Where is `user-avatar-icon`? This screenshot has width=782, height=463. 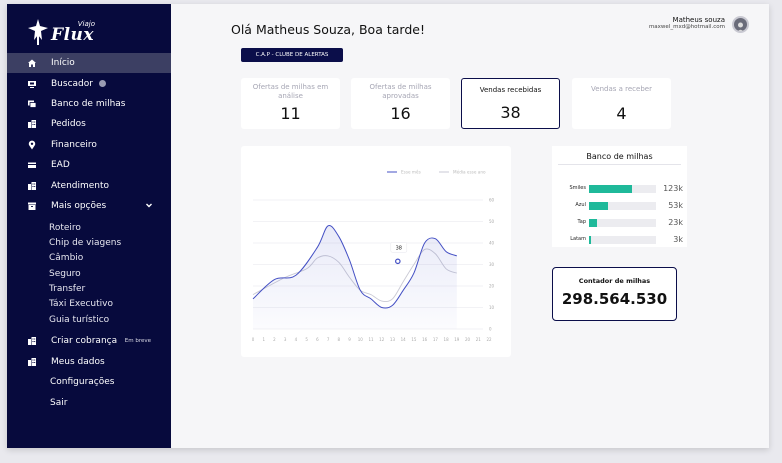 user-avatar-icon is located at coordinates (740, 26).